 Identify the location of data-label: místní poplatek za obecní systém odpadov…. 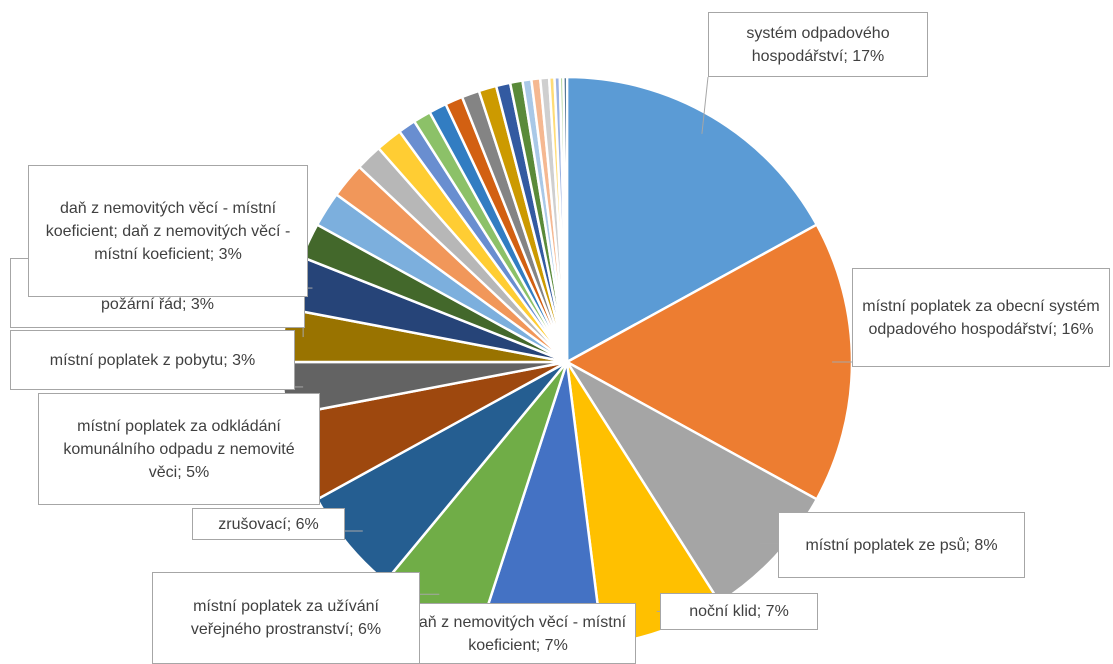
(981, 317).